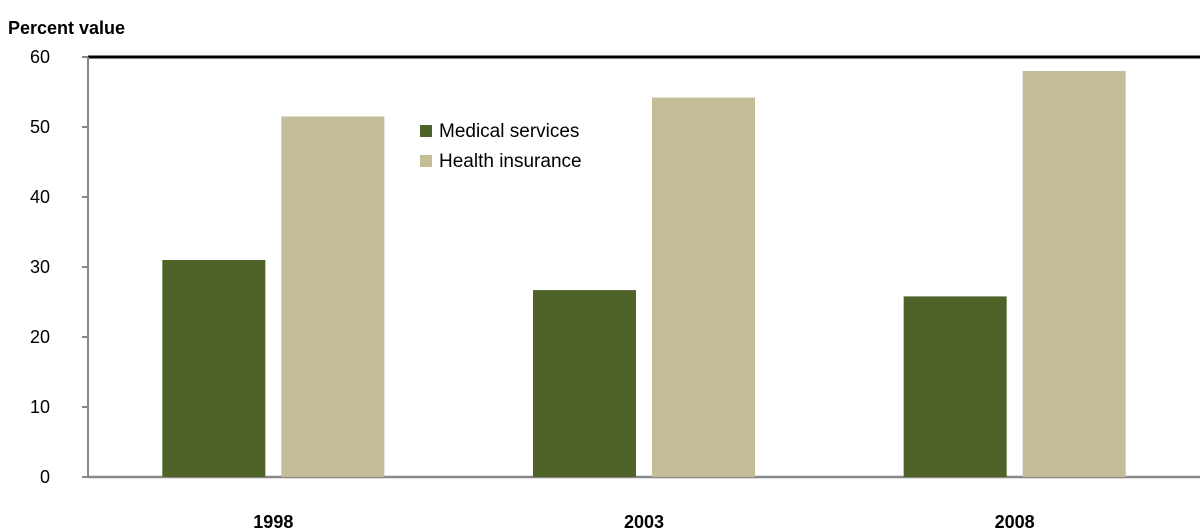  I want to click on legend-swatch-medical-services, so click(426, 131).